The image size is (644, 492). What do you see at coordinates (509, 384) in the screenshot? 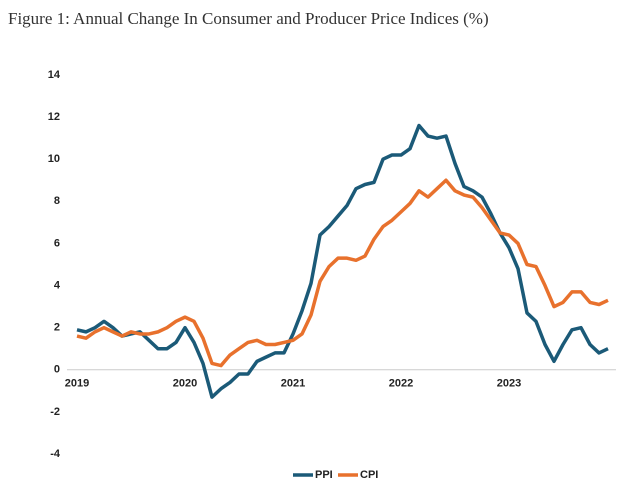
I see `x-tick-label: 2023` at bounding box center [509, 384].